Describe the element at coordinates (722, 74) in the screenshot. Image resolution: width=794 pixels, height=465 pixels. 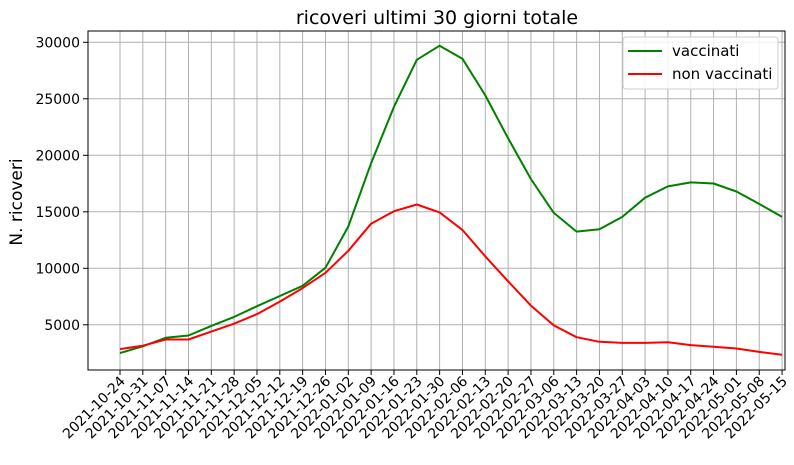
I see `legend-label-1: non vaccinati` at that location.